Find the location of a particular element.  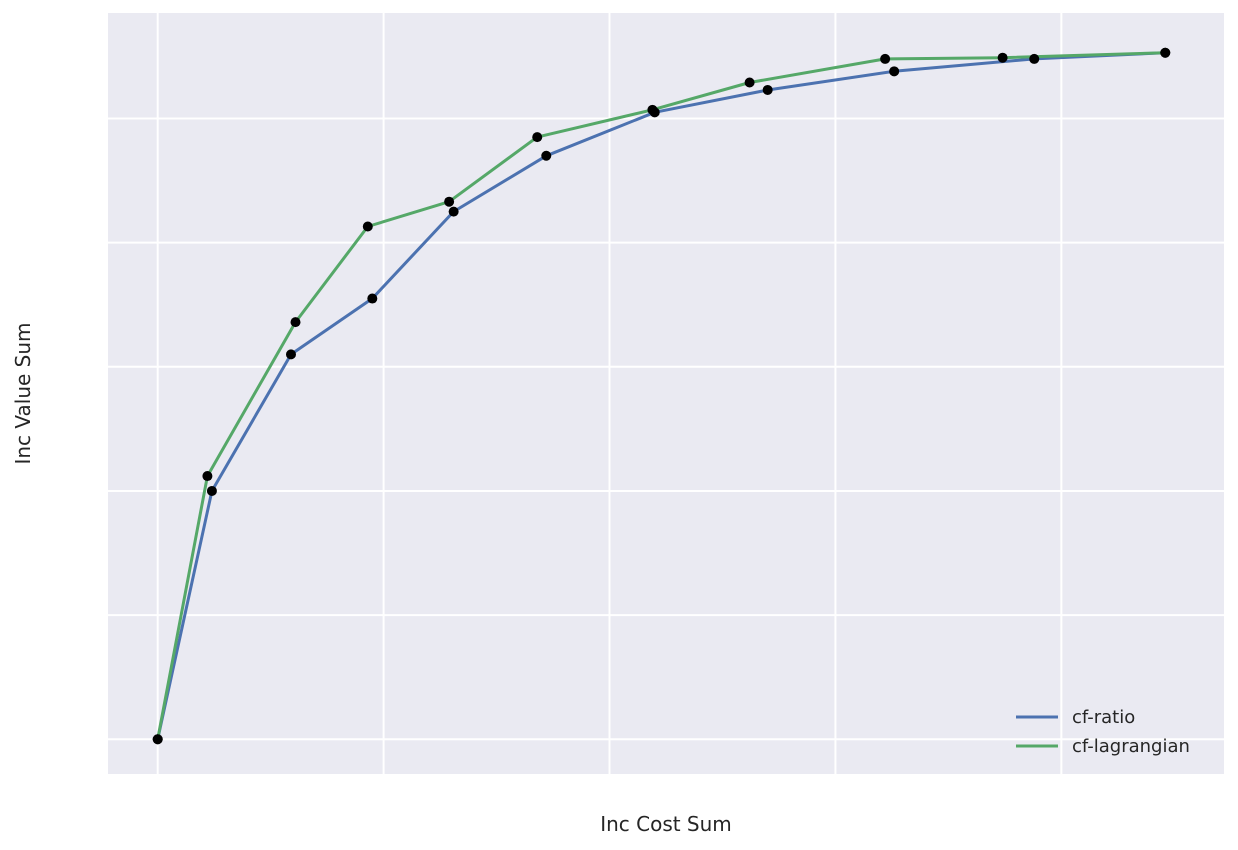

legend-label-cf-lagrangian: cf-lagrangian is located at coordinates (1131, 746).